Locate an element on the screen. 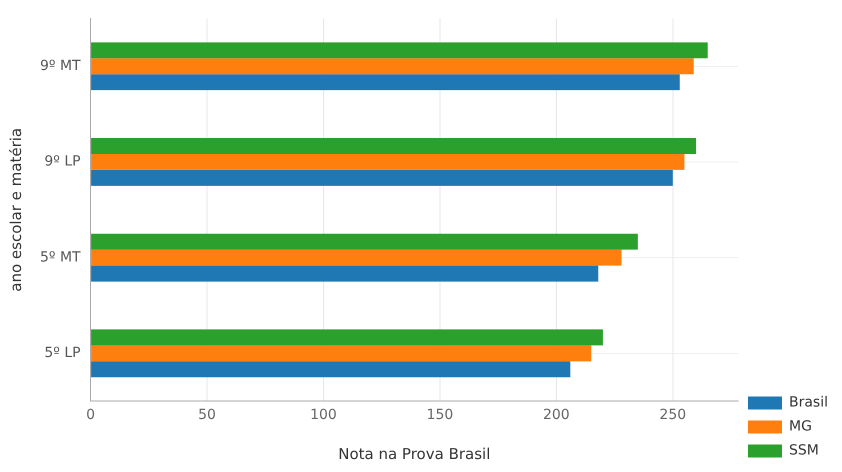 The width and height of the screenshot is (842, 472). x-axis-title: Nota na Prova Brasil is located at coordinates (414, 453).